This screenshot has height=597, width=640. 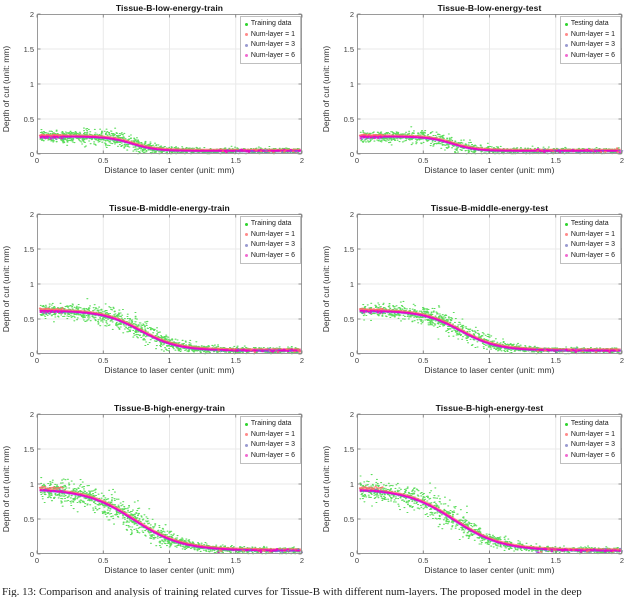 What do you see at coordinates (489, 408) in the screenshot?
I see `subplot-title: Tissue-B-high-energy-test` at bounding box center [489, 408].